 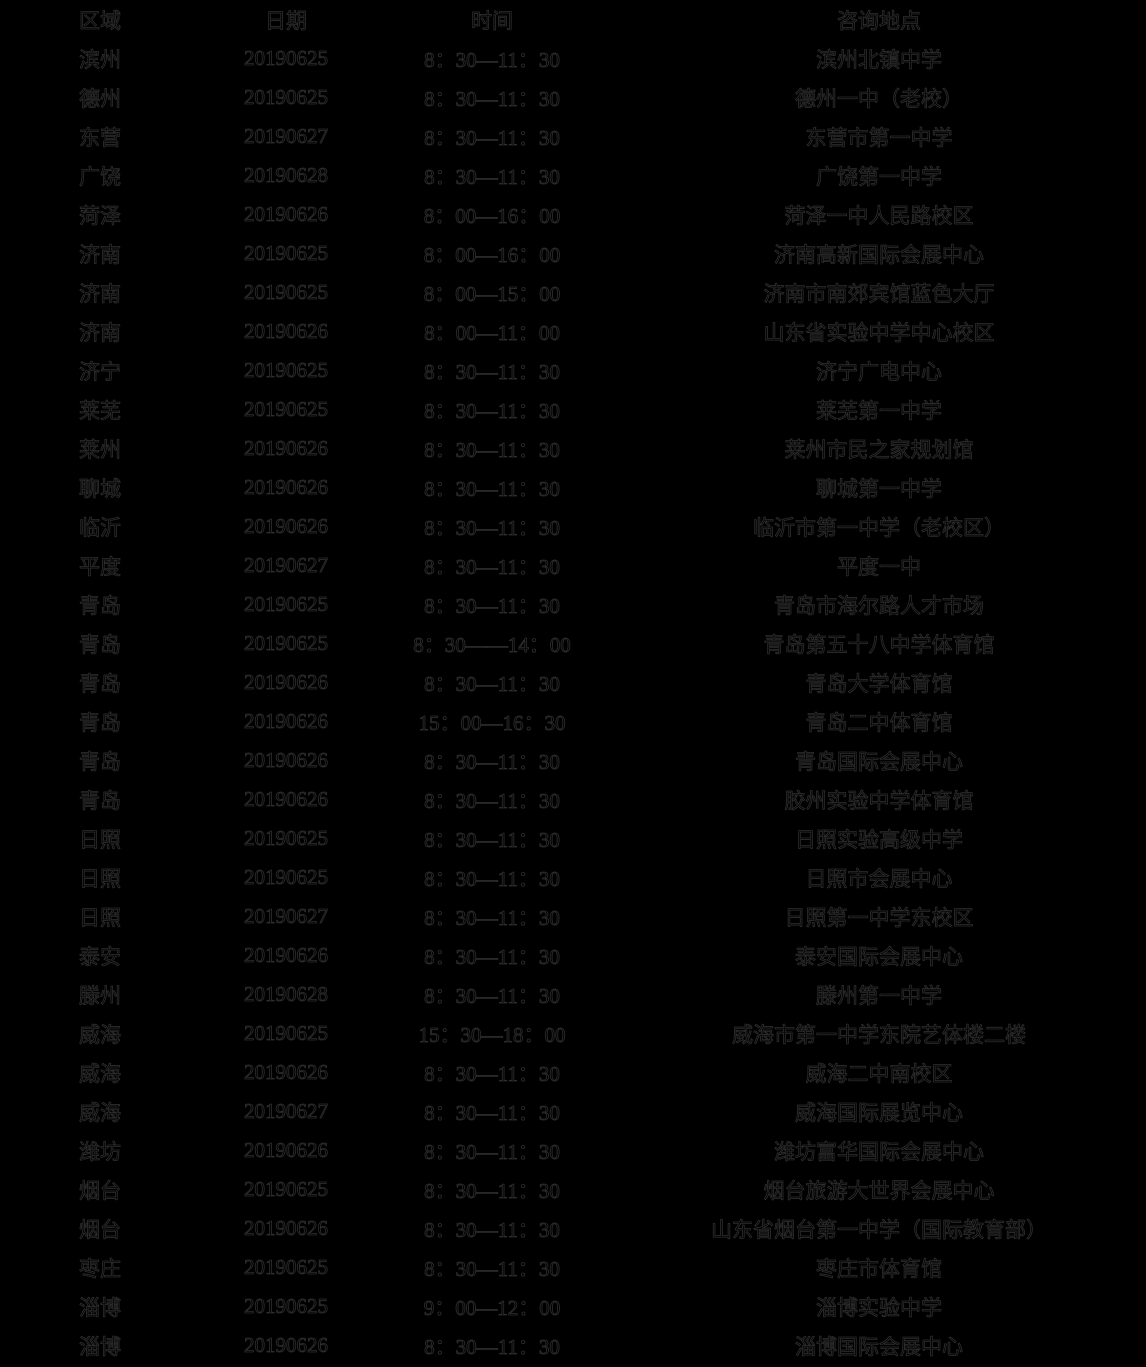 I want to click on table-row: 青岛 20190625 8：30——14：00 青岛第五十八中学体育馆, so click(x=573, y=643).